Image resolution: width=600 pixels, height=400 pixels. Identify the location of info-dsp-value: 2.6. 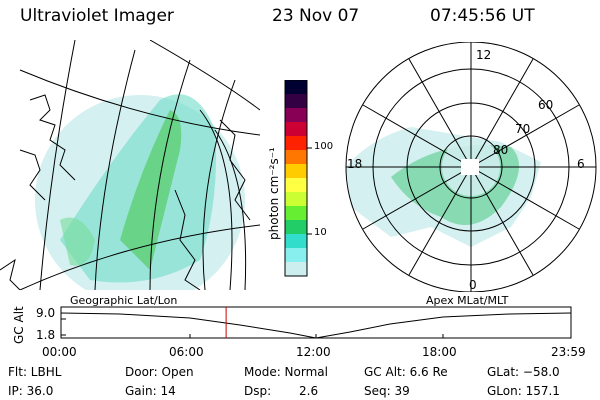
(309, 391).